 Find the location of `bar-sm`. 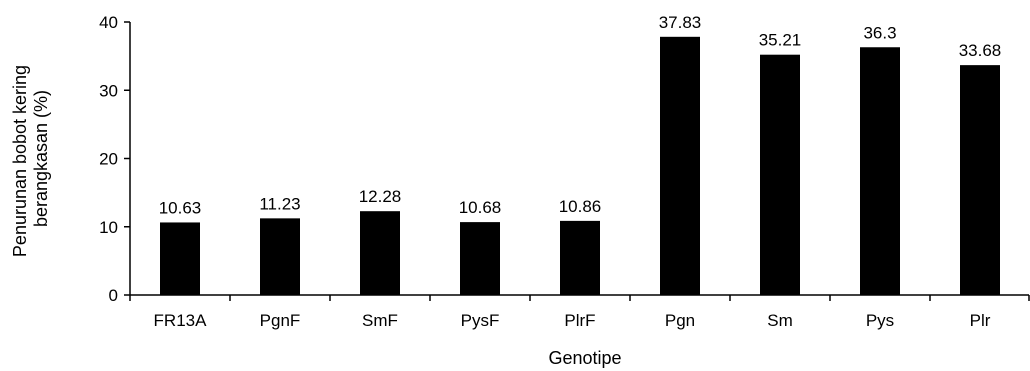

bar-sm is located at coordinates (780, 175).